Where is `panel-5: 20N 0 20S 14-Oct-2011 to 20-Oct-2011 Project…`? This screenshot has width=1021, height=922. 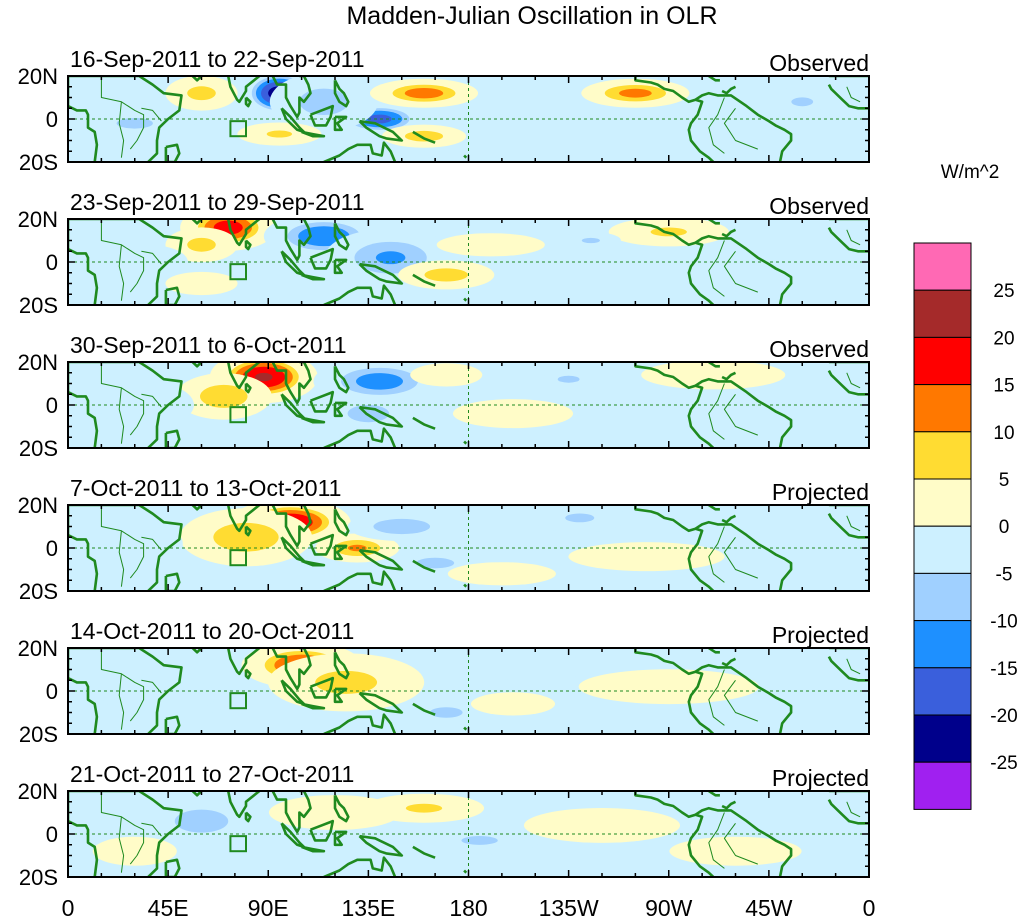 panel-5: 20N 0 20S 14-Oct-2011 to 20-Oct-2011 Project… is located at coordinates (444, 682).